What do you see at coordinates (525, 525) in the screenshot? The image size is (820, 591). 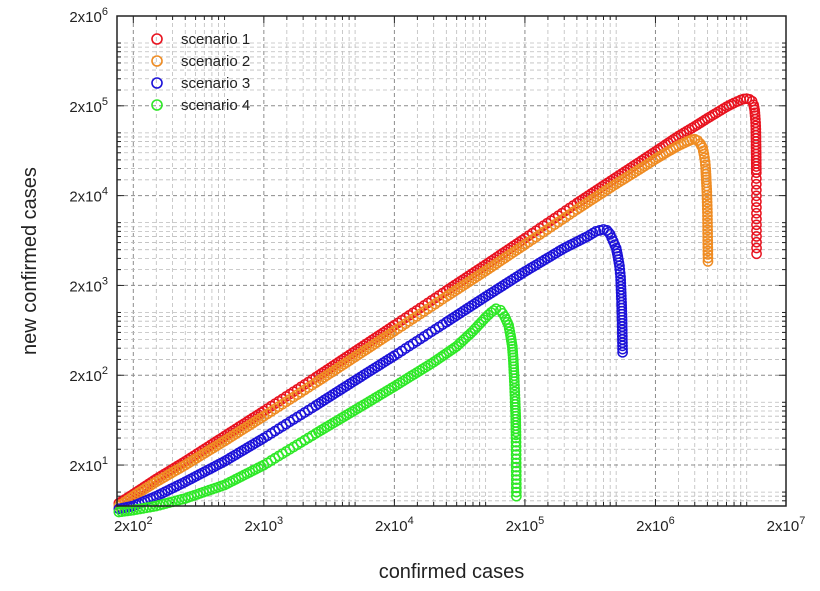 I see `x-tick-label: 2x10⁵` at bounding box center [525, 525].